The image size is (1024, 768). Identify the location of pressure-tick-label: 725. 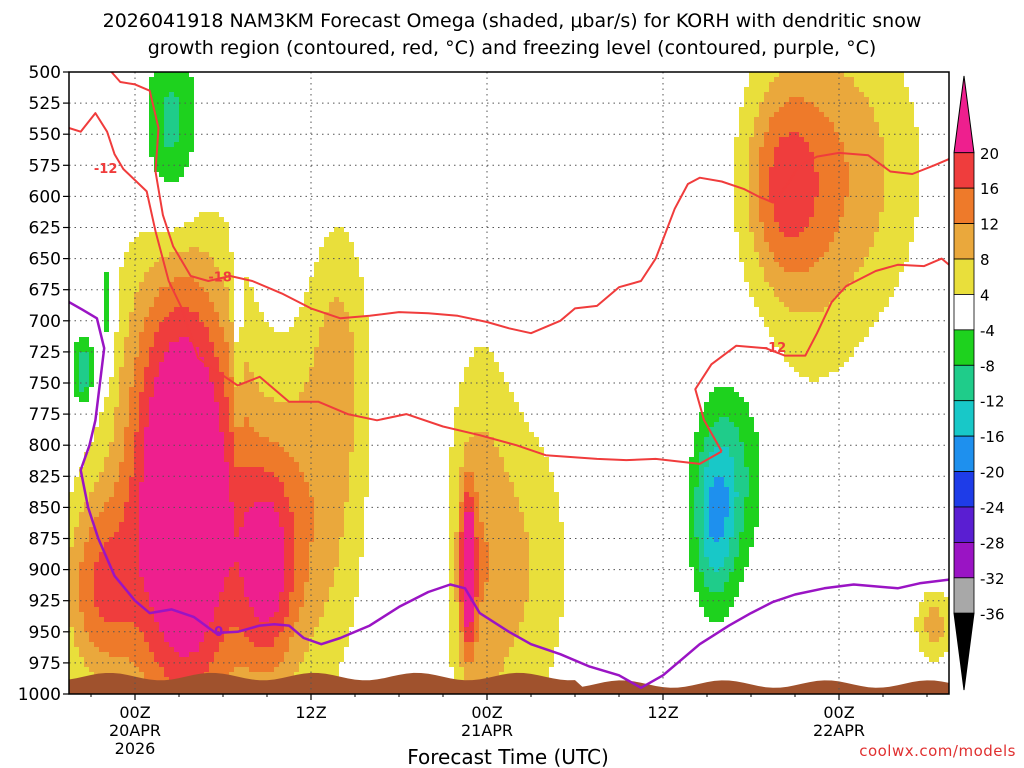
(45, 353).